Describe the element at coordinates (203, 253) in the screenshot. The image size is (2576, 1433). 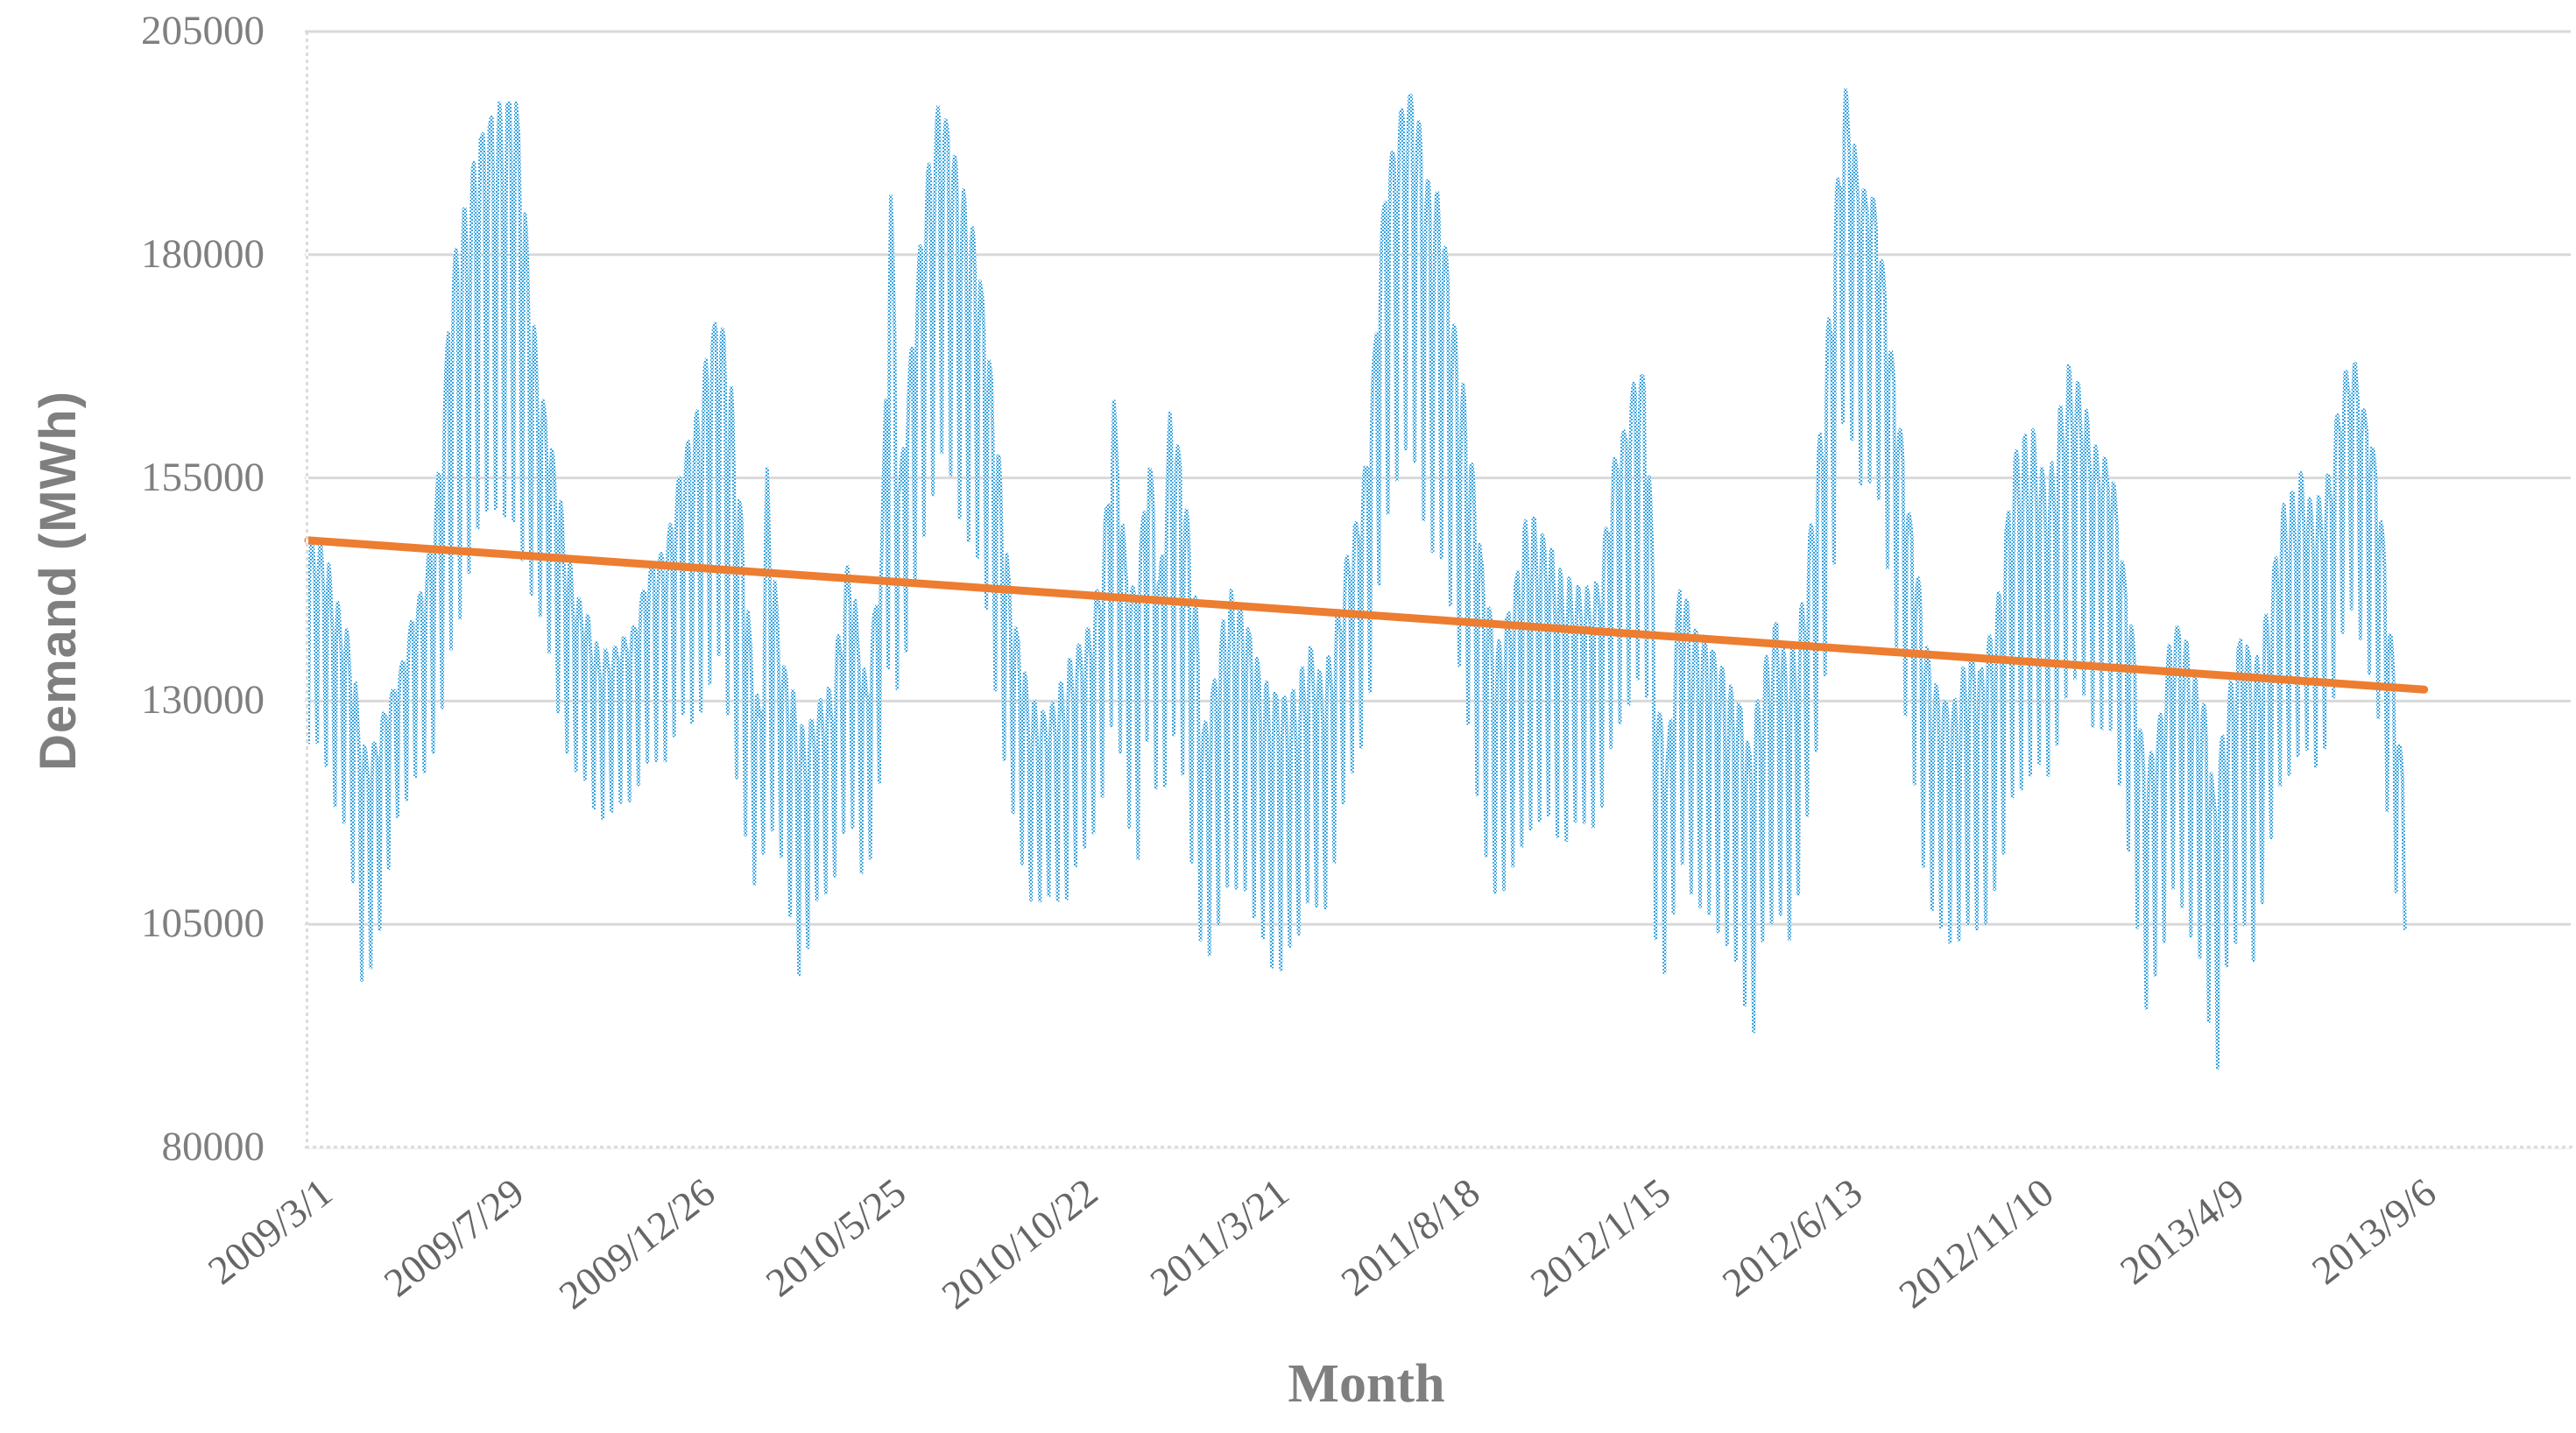
I see `y-tick-label: 180000` at that location.